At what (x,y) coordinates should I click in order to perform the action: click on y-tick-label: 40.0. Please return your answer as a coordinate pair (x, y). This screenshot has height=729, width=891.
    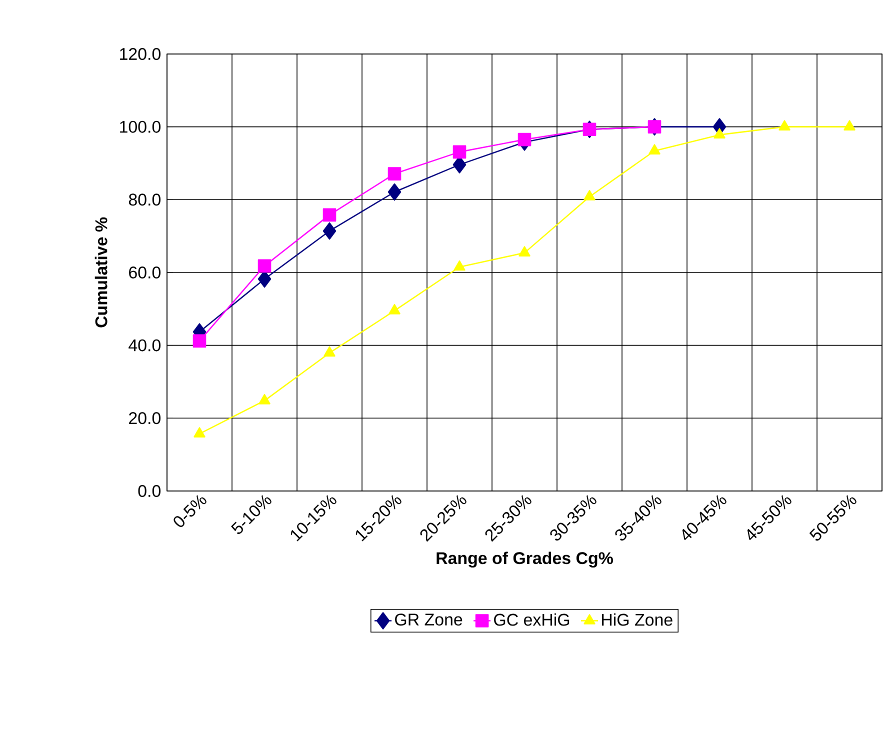
    Looking at the image, I should click on (144, 345).